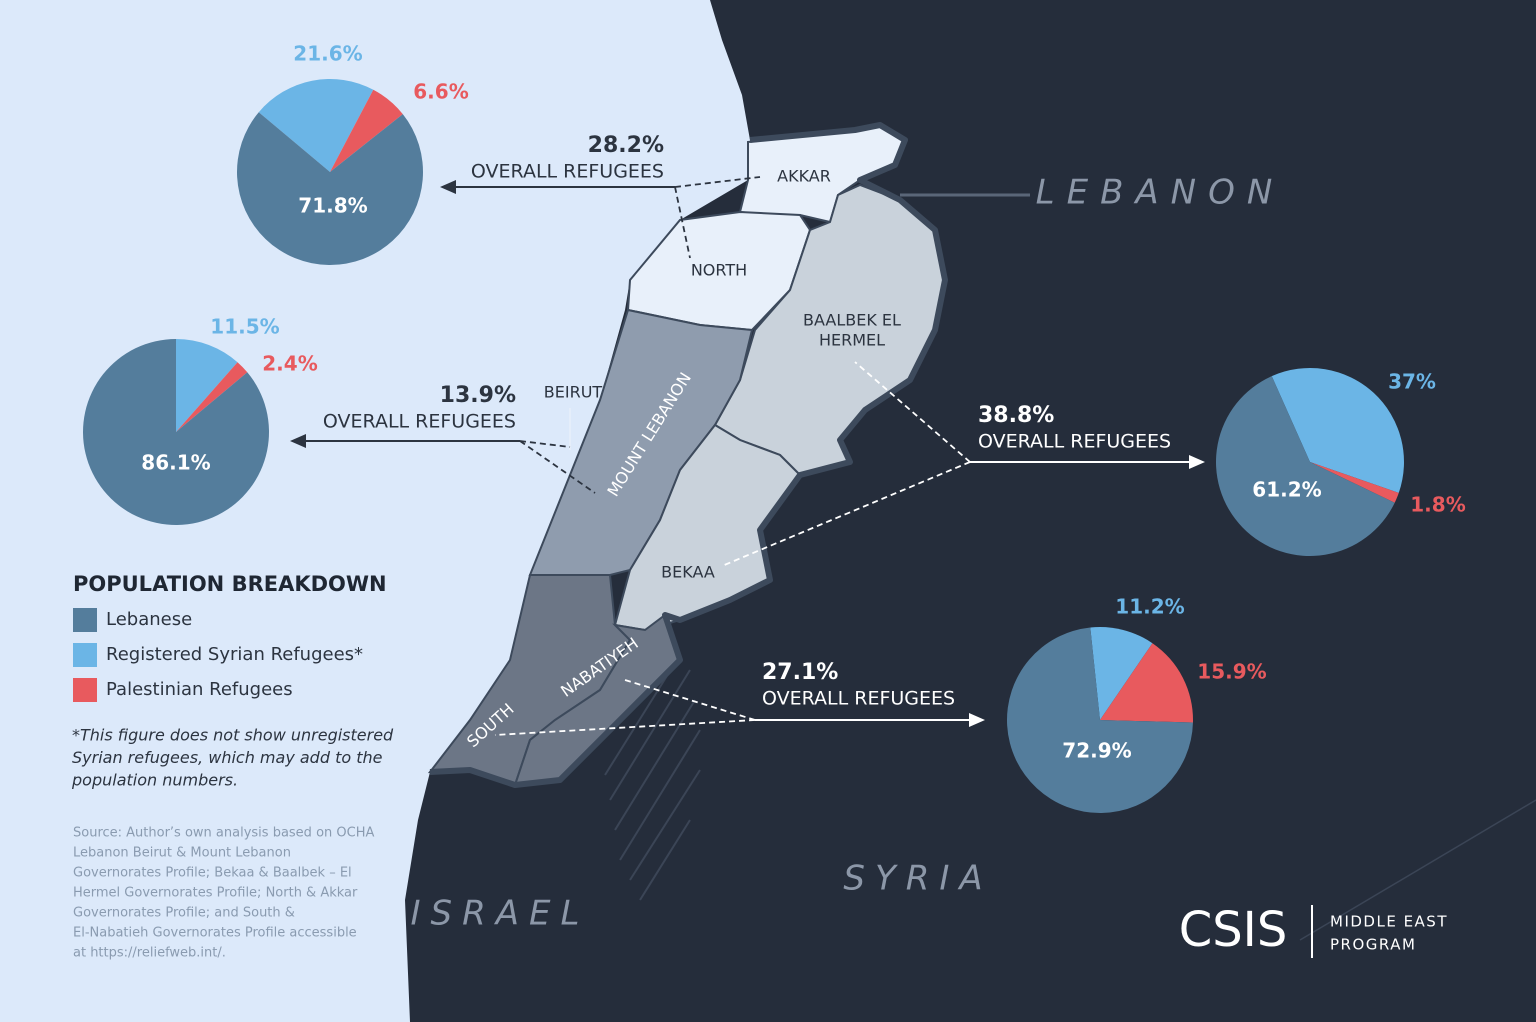 This screenshot has width=1536, height=1022. What do you see at coordinates (478, 395) in the screenshot?
I see `annotation-value: 13.9%` at bounding box center [478, 395].